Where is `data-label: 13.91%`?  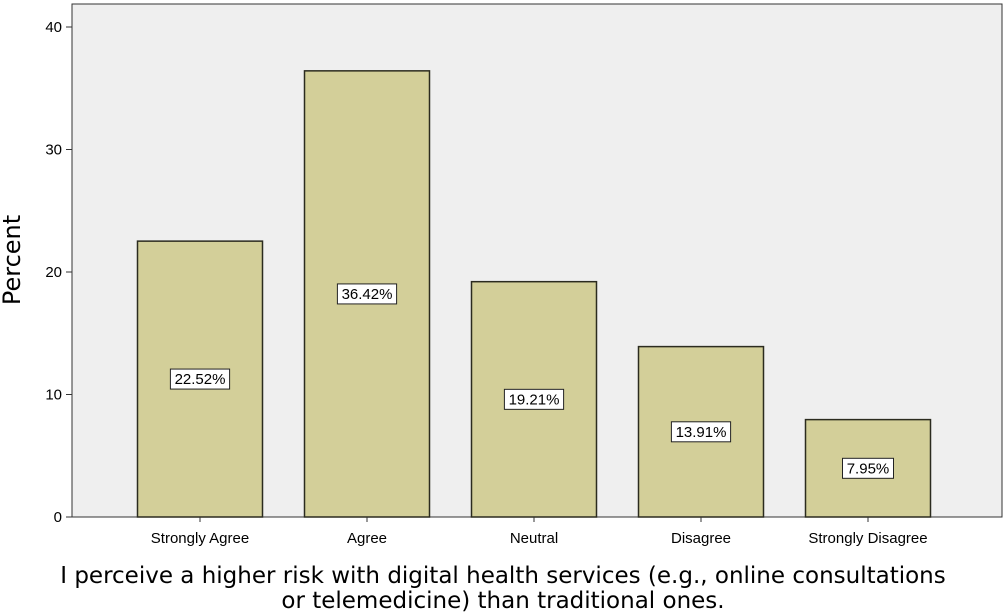 data-label: 13.91% is located at coordinates (701, 432).